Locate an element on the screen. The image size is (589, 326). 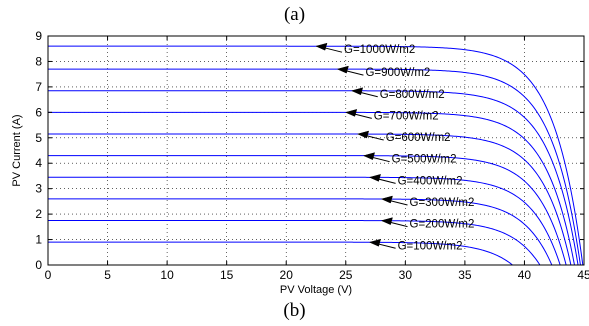
irradiance-label: G=800W/m2 is located at coordinates (412, 95).